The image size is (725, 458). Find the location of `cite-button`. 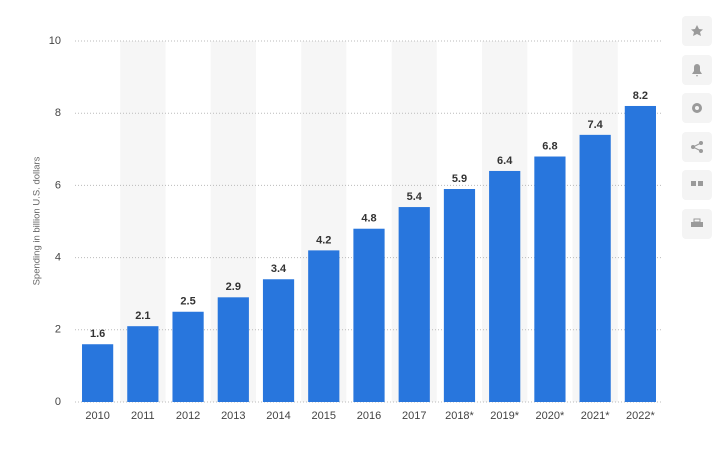

cite-button is located at coordinates (697, 185).